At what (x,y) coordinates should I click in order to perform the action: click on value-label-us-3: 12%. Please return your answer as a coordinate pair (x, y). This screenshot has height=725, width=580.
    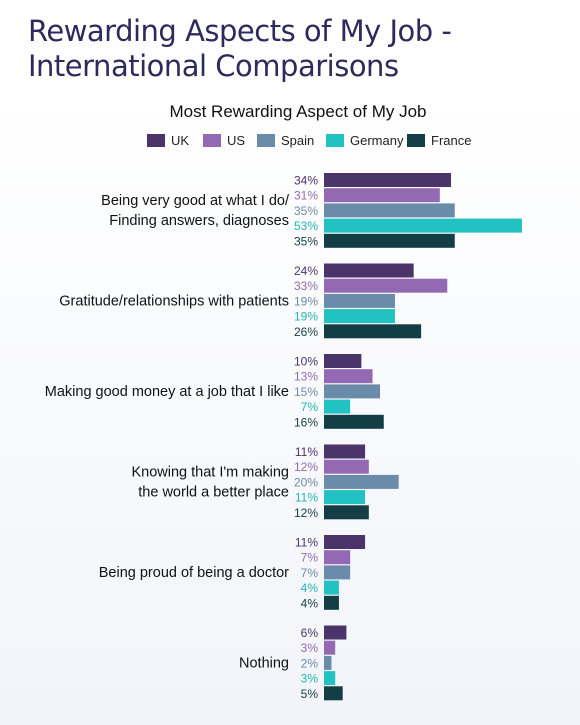
    Looking at the image, I should click on (306, 467).